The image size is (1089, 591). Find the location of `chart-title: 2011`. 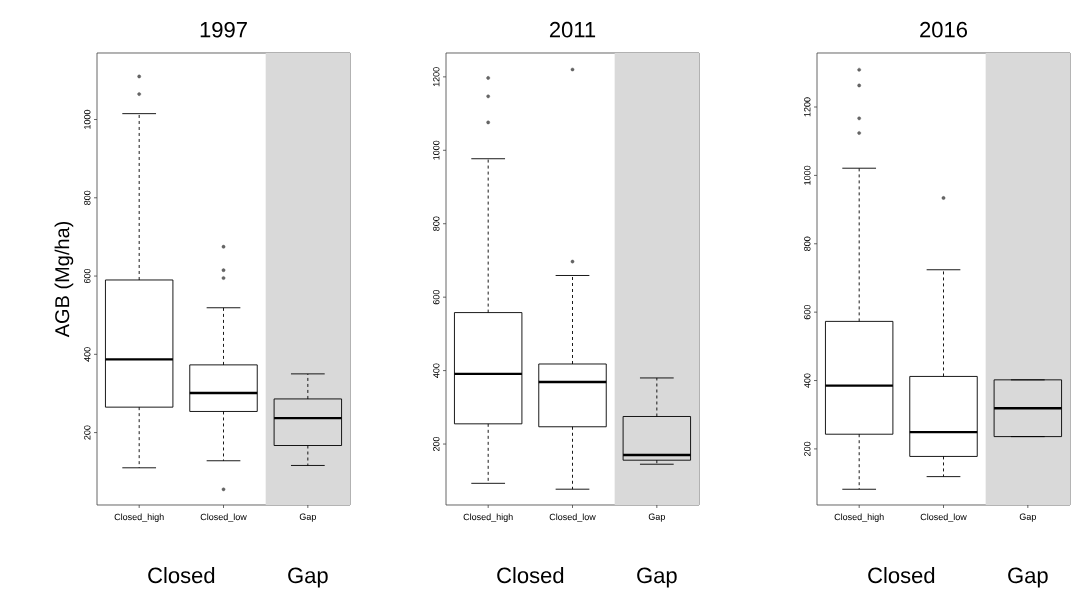

chart-title: 2011 is located at coordinates (572, 29).